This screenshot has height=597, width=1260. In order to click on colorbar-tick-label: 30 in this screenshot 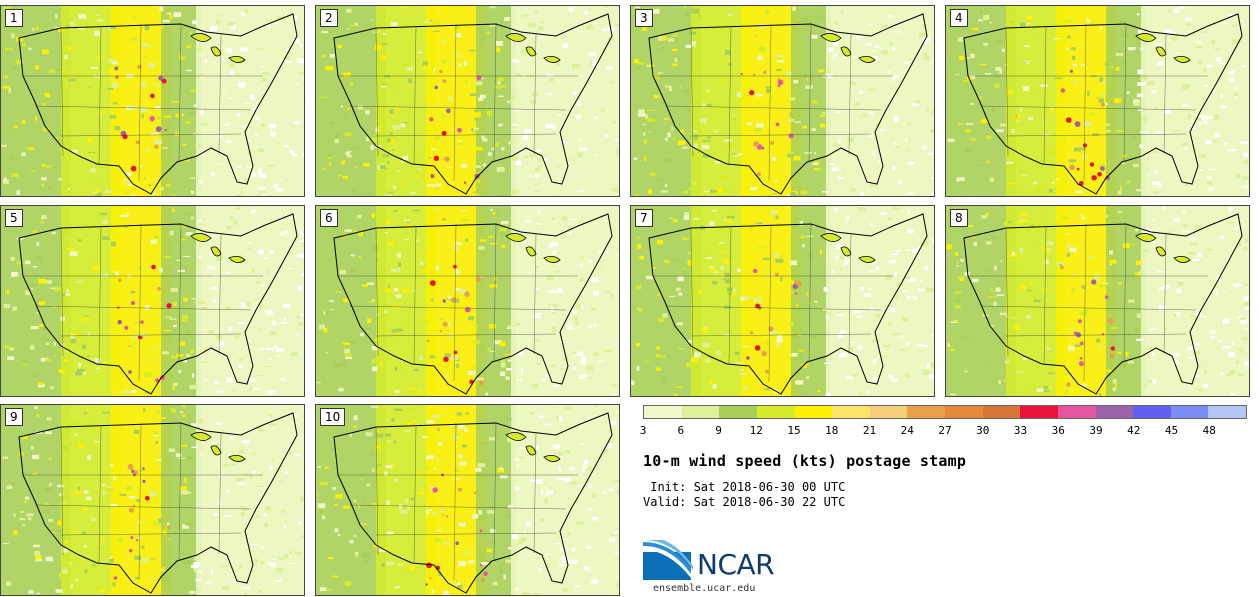, I will do `click(983, 430)`.